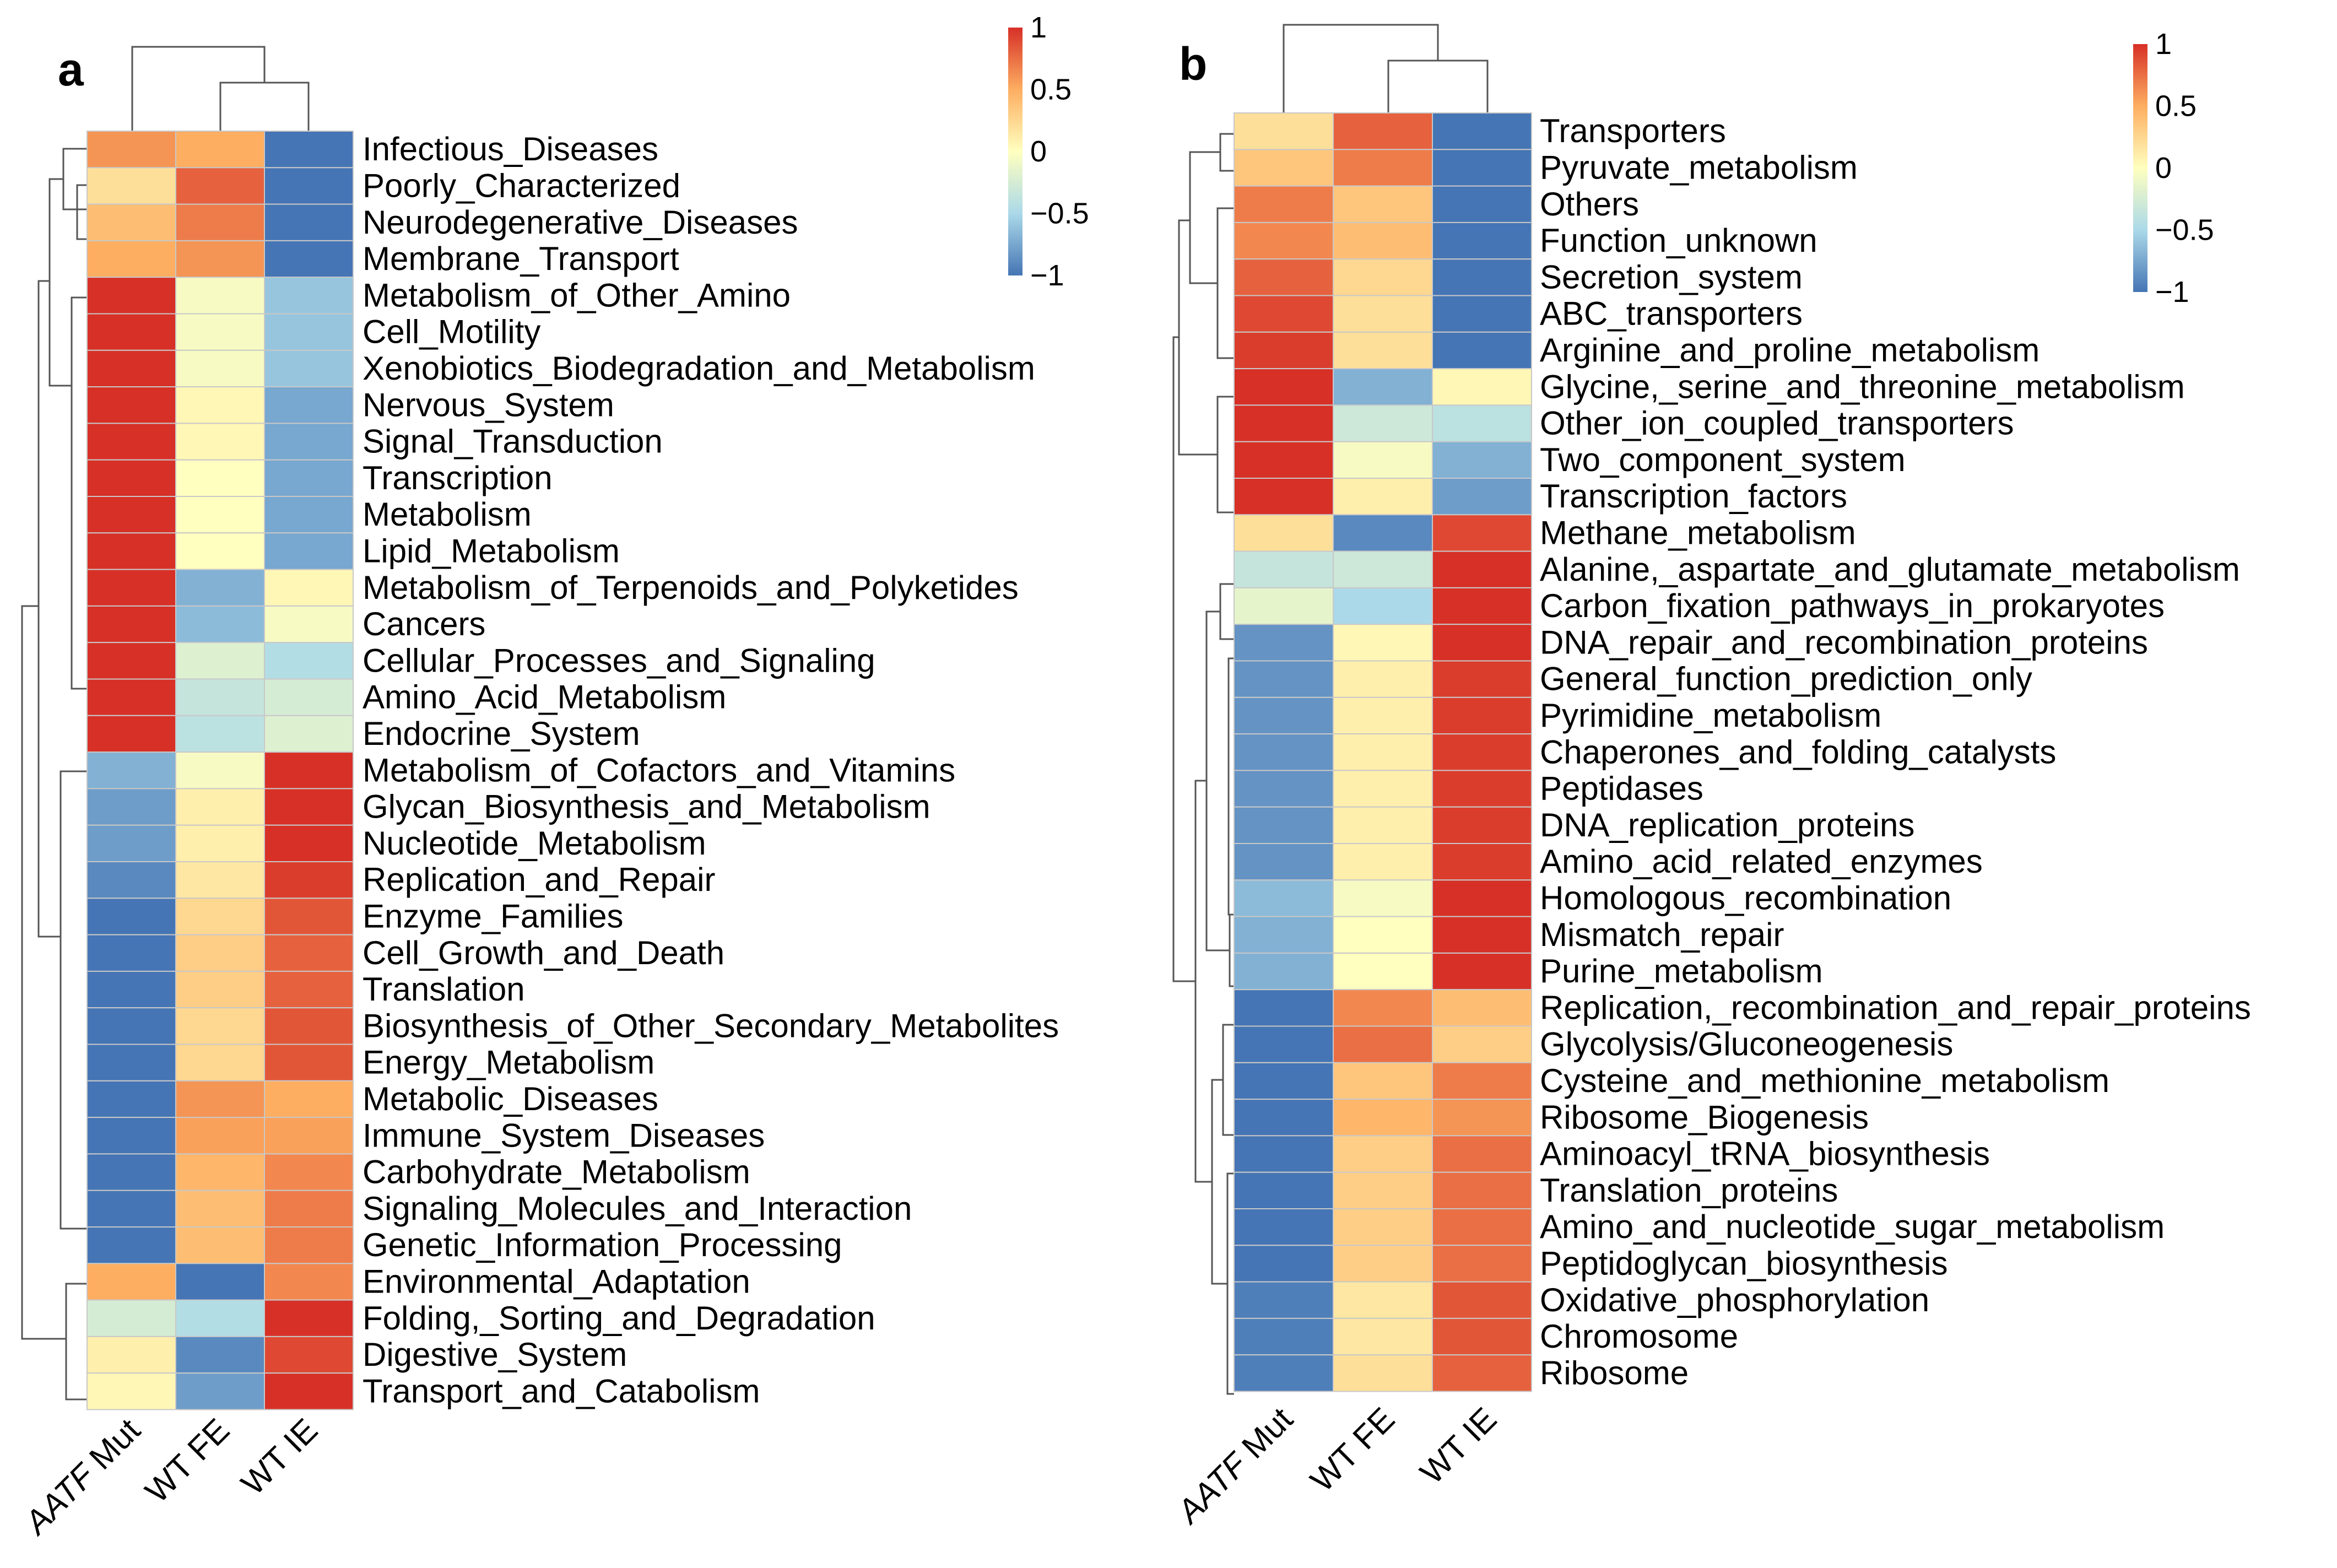 The image size is (2337, 1568). Describe the element at coordinates (220, 89) in the screenshot. I see `column-dendrogram-a` at that location.